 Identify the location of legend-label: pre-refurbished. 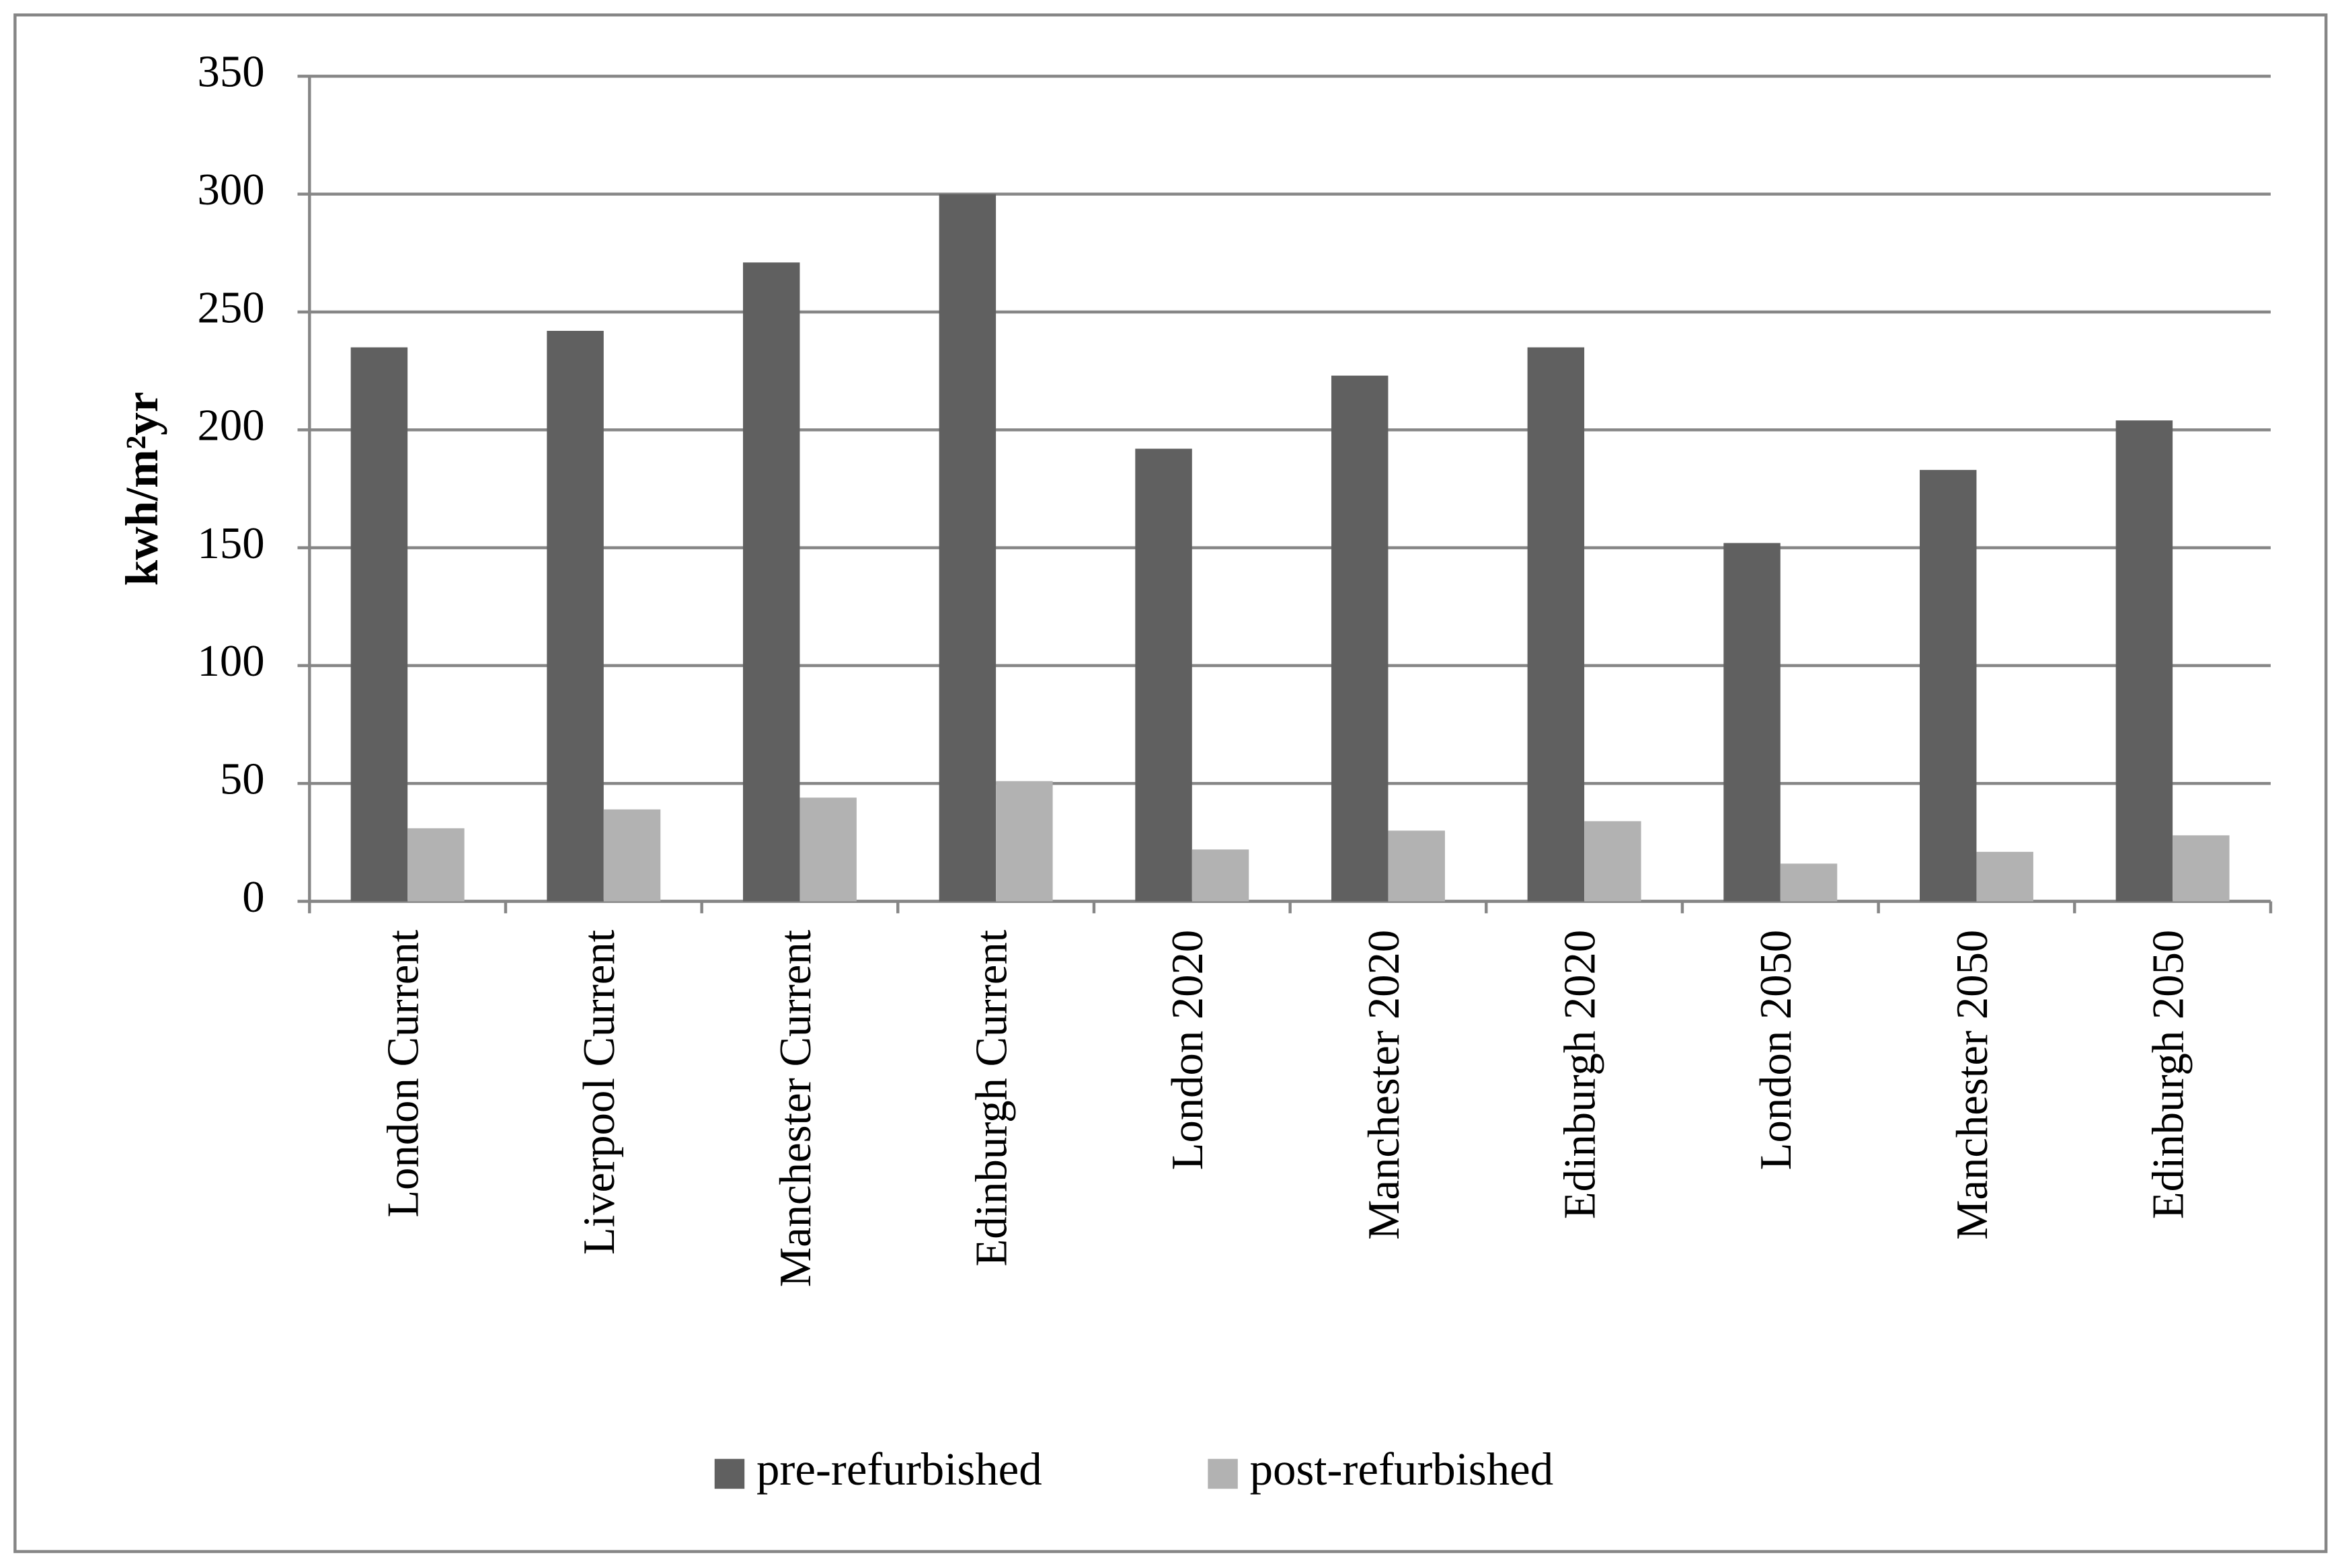
(899, 1469).